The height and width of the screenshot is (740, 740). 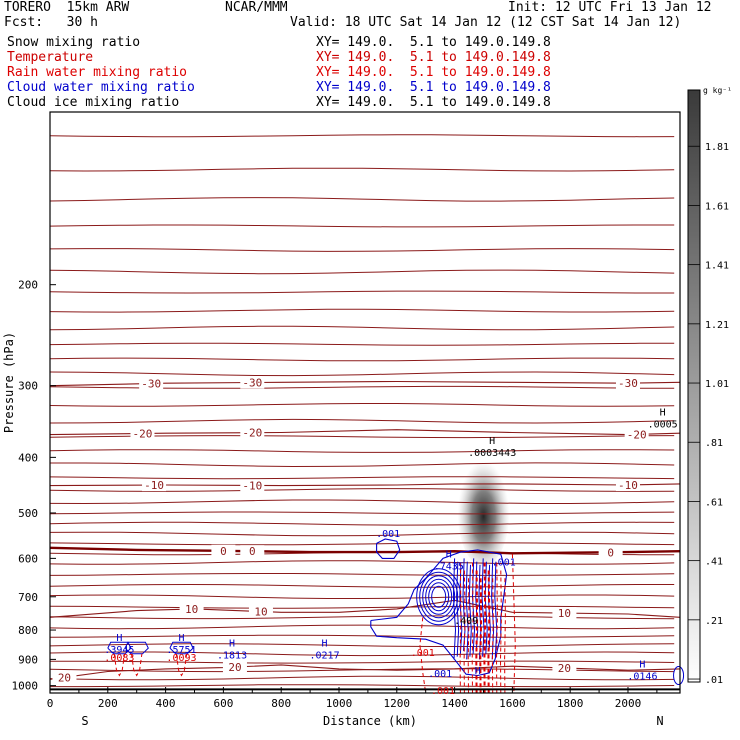 I want to click on colorbar-tick-label: .61, so click(x=714, y=502).